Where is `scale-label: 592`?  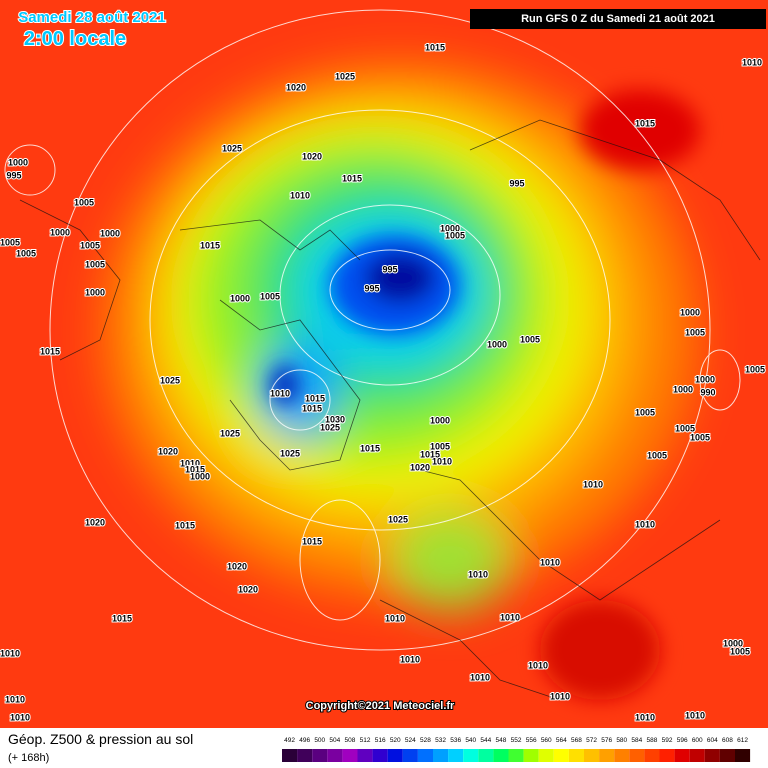 scale-label: 592 is located at coordinates (667, 740).